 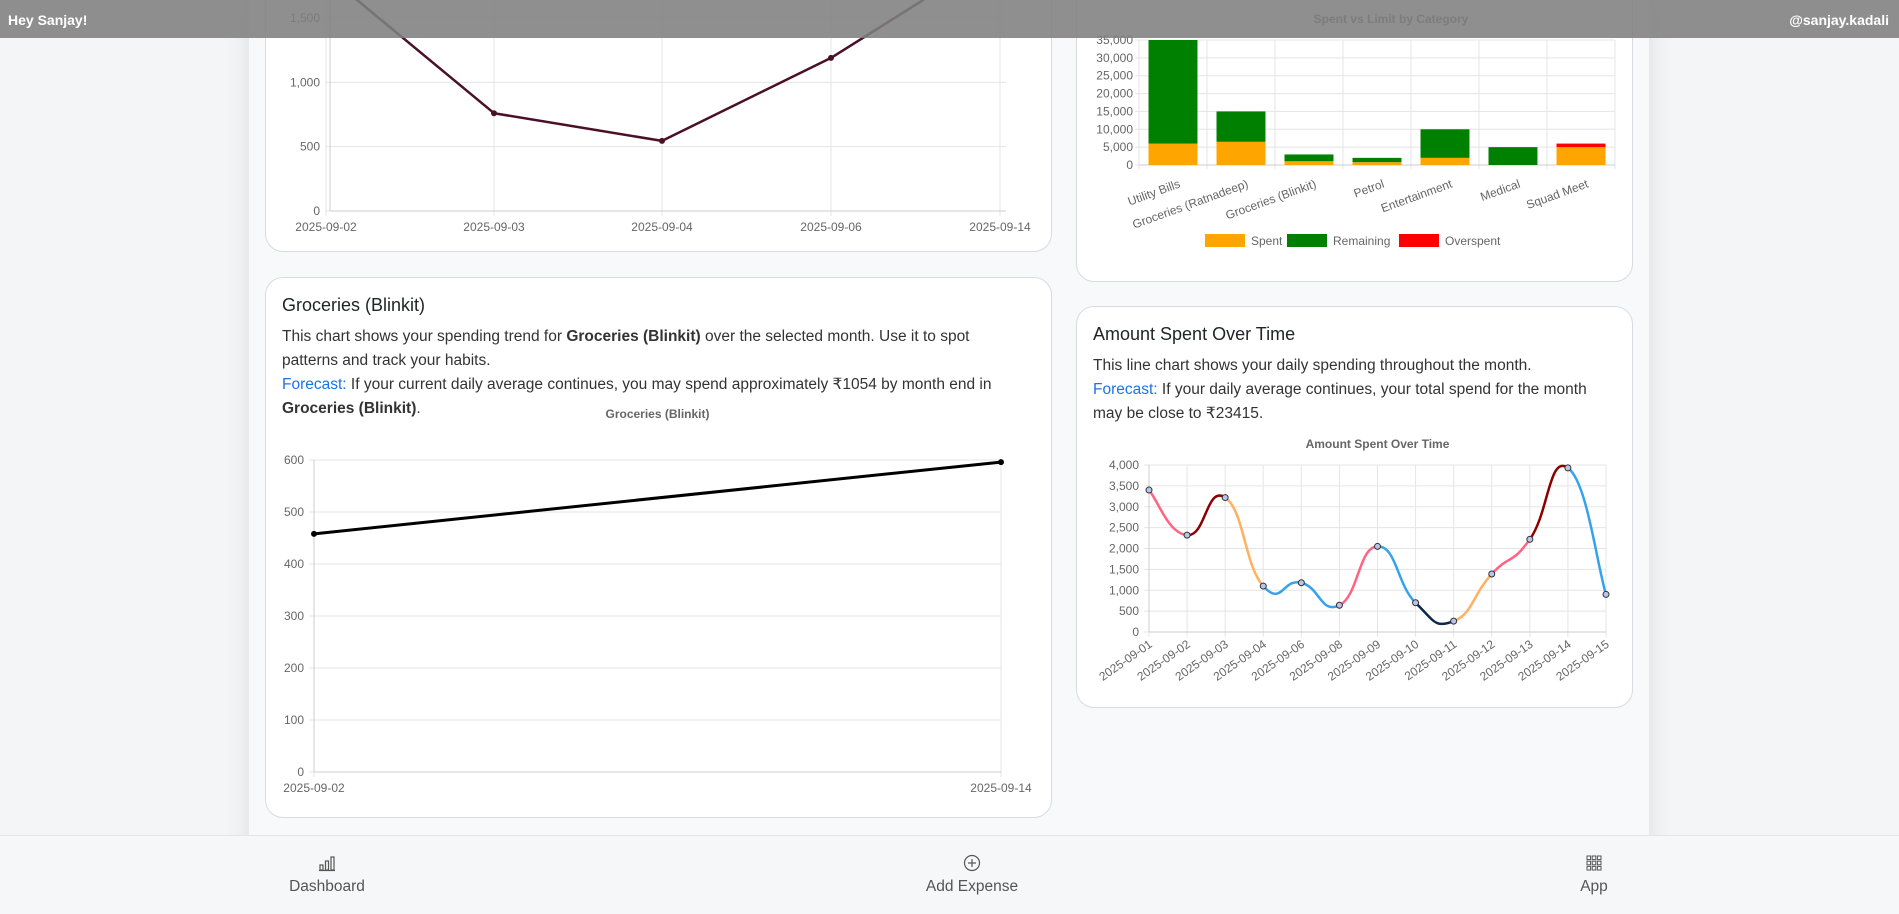 What do you see at coordinates (1557, 194) in the screenshot?
I see `x-tick-label: Squad Meet` at bounding box center [1557, 194].